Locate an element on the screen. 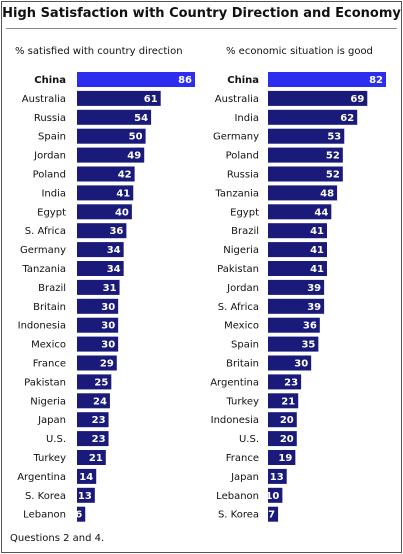 This screenshot has width=403, height=554. economy-value-russia: 52 is located at coordinates (333, 175).